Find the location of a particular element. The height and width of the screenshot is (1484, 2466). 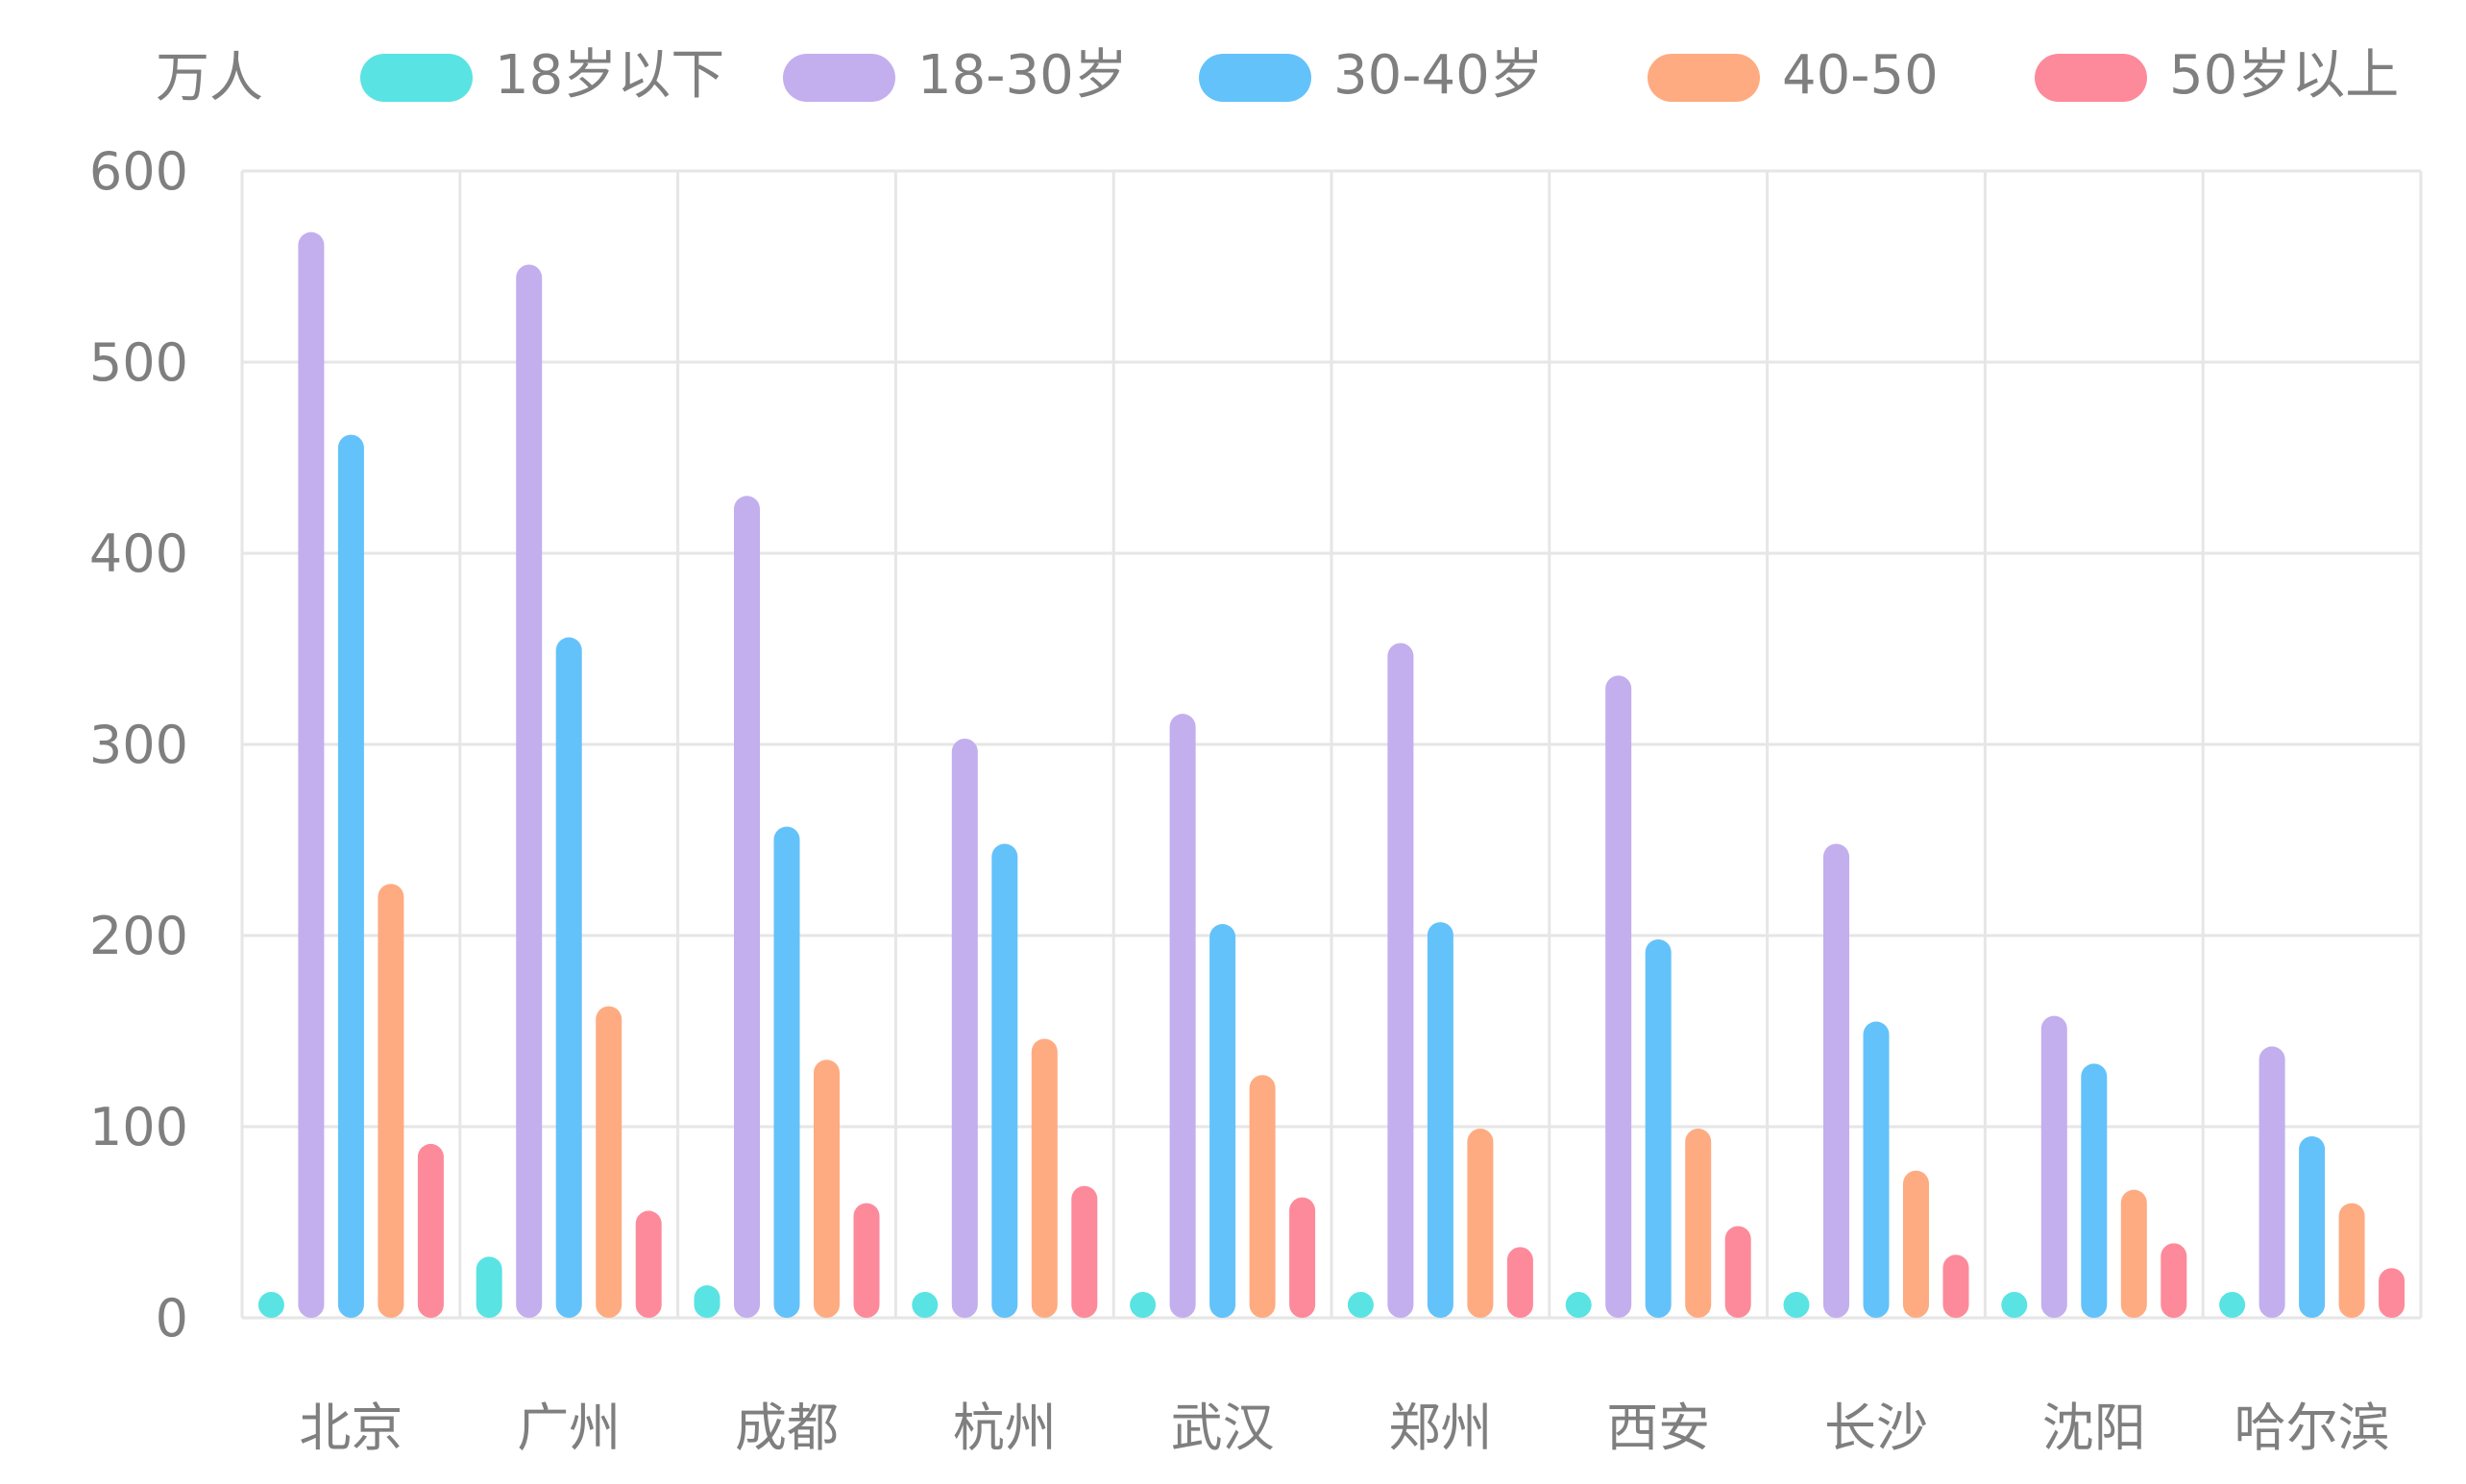

y-tick-label: 100 is located at coordinates (139, 1127).